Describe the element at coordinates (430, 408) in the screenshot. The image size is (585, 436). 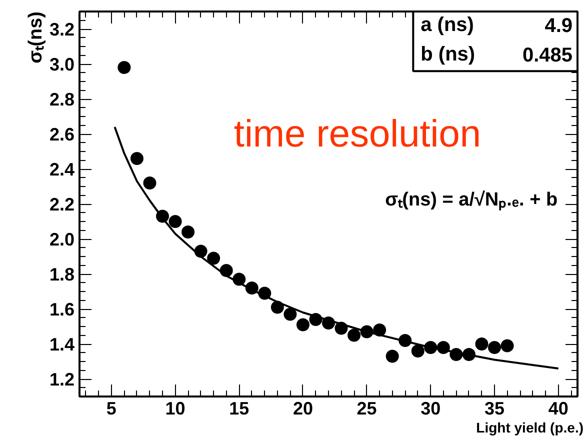
I see `x-tick-label: 30` at that location.